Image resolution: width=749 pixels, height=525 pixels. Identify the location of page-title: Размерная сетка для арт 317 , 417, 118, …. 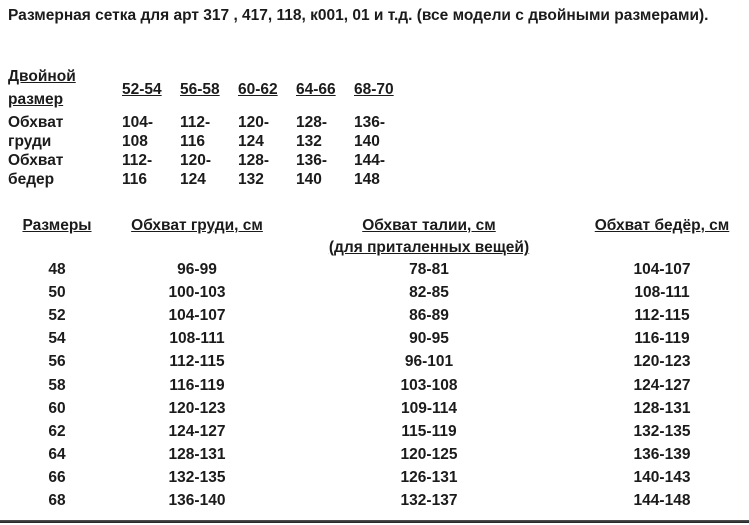
(358, 15).